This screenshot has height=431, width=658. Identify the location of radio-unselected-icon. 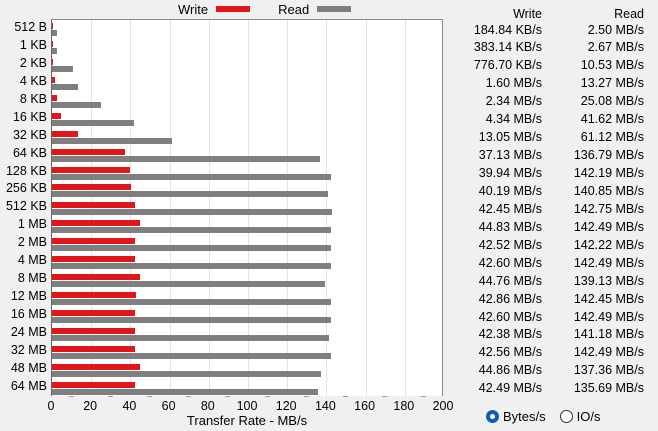
(566, 416).